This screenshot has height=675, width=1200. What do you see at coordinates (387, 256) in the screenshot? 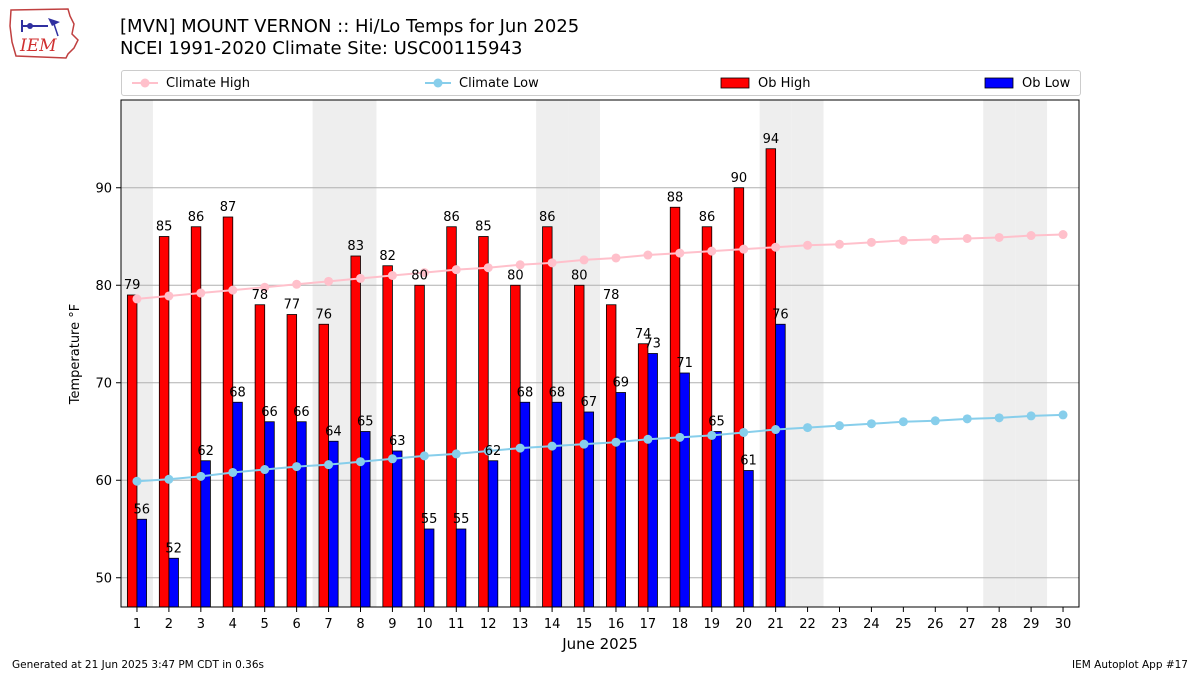
I see `ob-high-bar-label: 82` at bounding box center [387, 256].